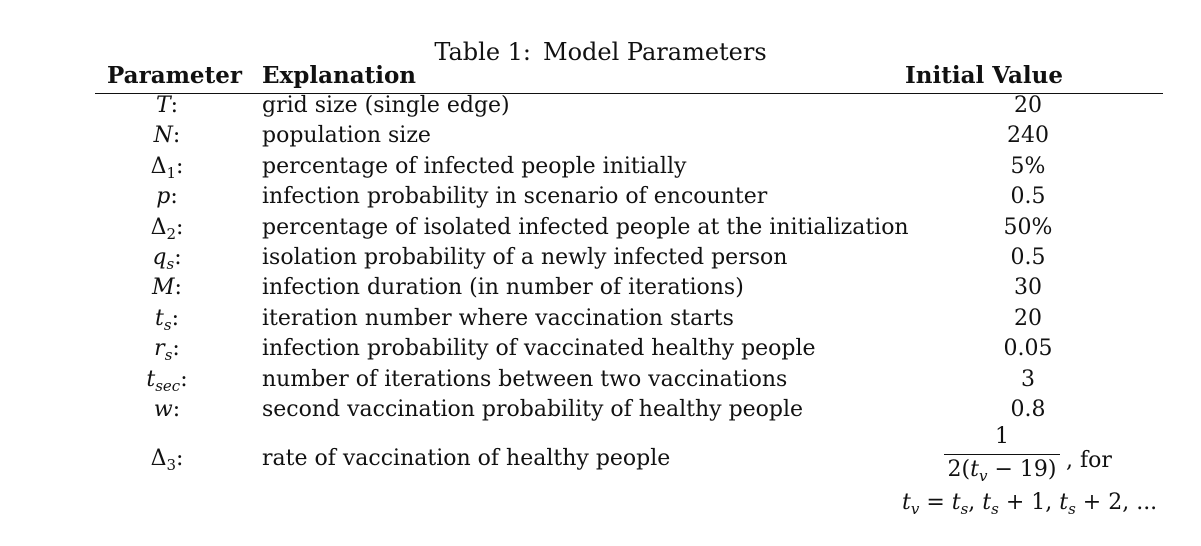 The height and width of the screenshot is (546, 1201). I want to click on parameter-symbol: N:, so click(167, 135).